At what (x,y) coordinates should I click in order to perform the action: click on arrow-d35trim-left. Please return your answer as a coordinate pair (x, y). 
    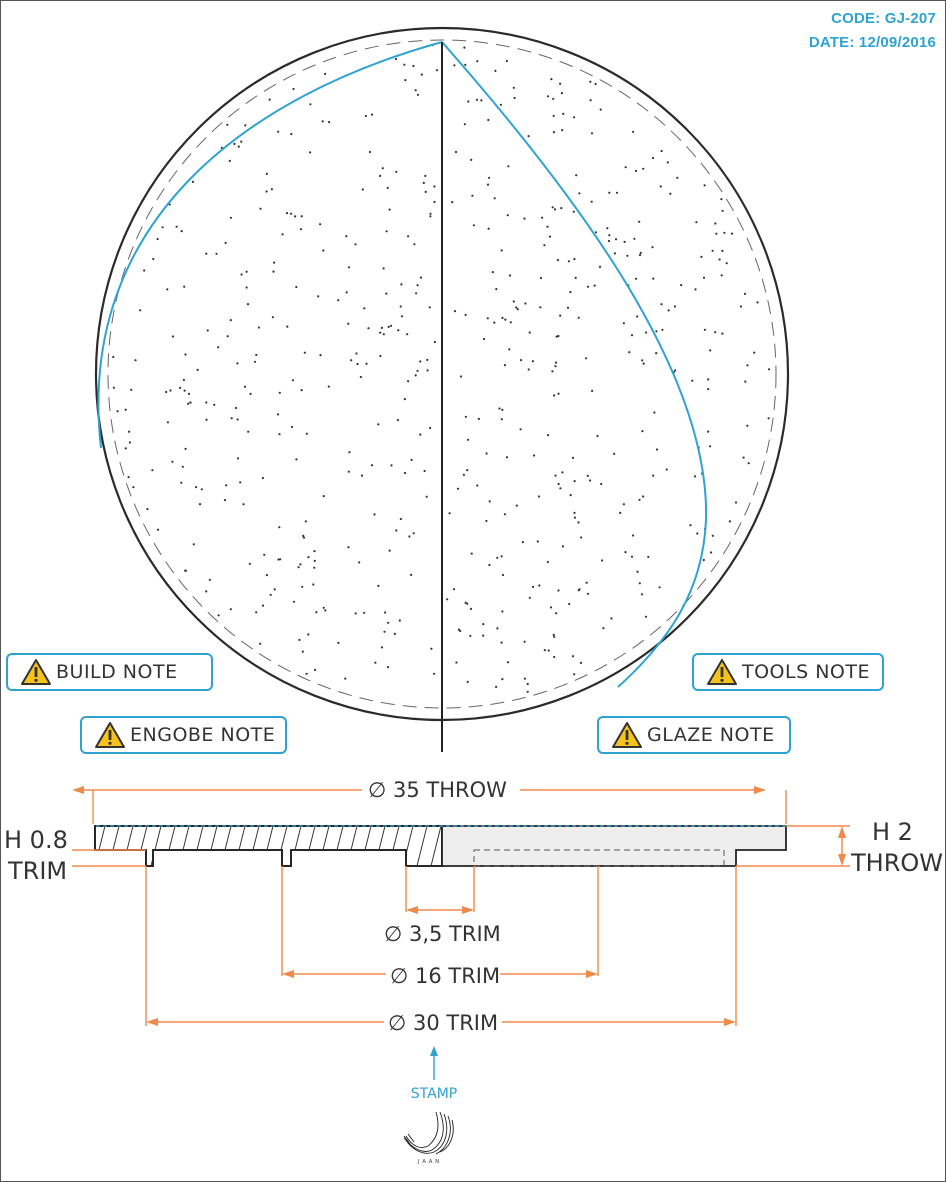
    Looking at the image, I should click on (412, 910).